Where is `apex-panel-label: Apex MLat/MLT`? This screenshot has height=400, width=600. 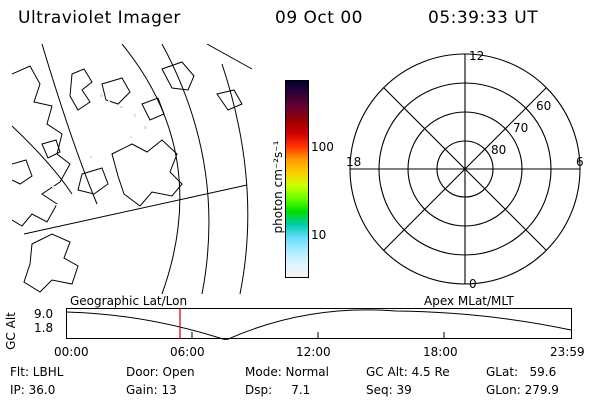
apex-panel-label: Apex MLat/MLT is located at coordinates (469, 301).